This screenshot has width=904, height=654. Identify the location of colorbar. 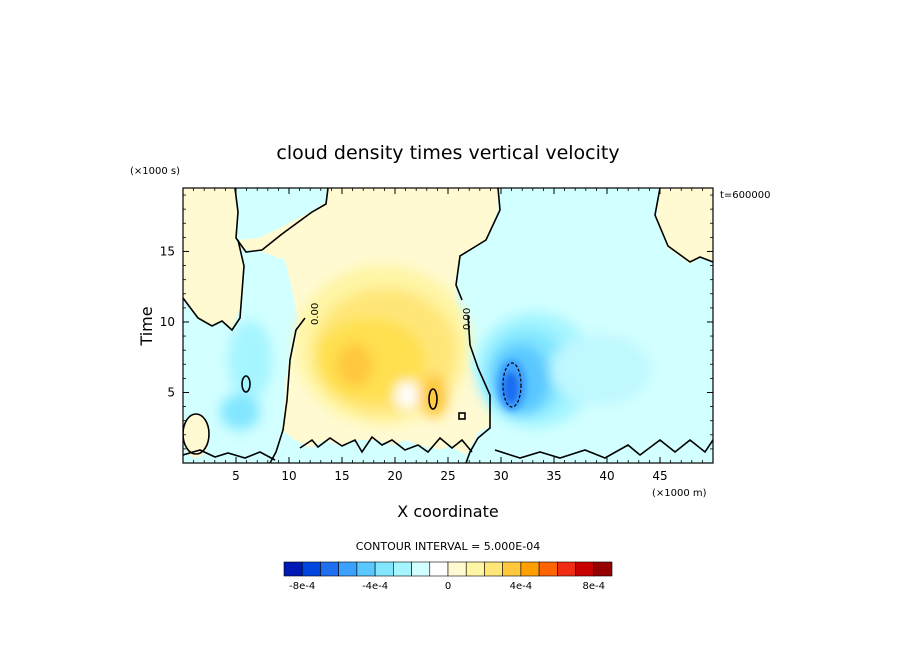
(448, 569).